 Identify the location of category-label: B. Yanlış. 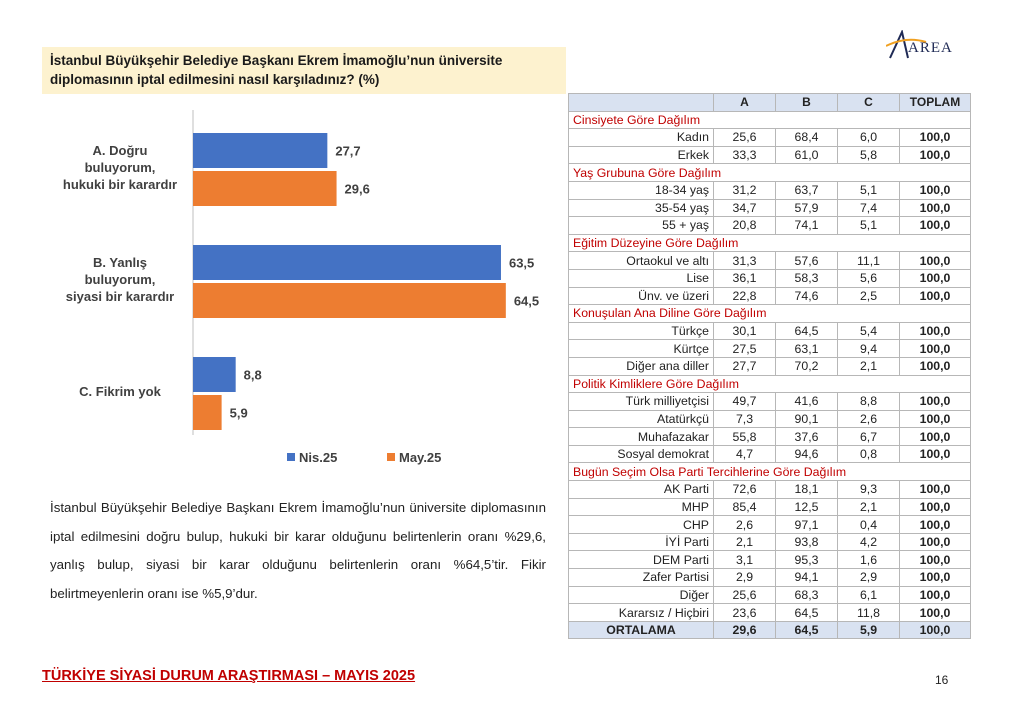
(120, 262).